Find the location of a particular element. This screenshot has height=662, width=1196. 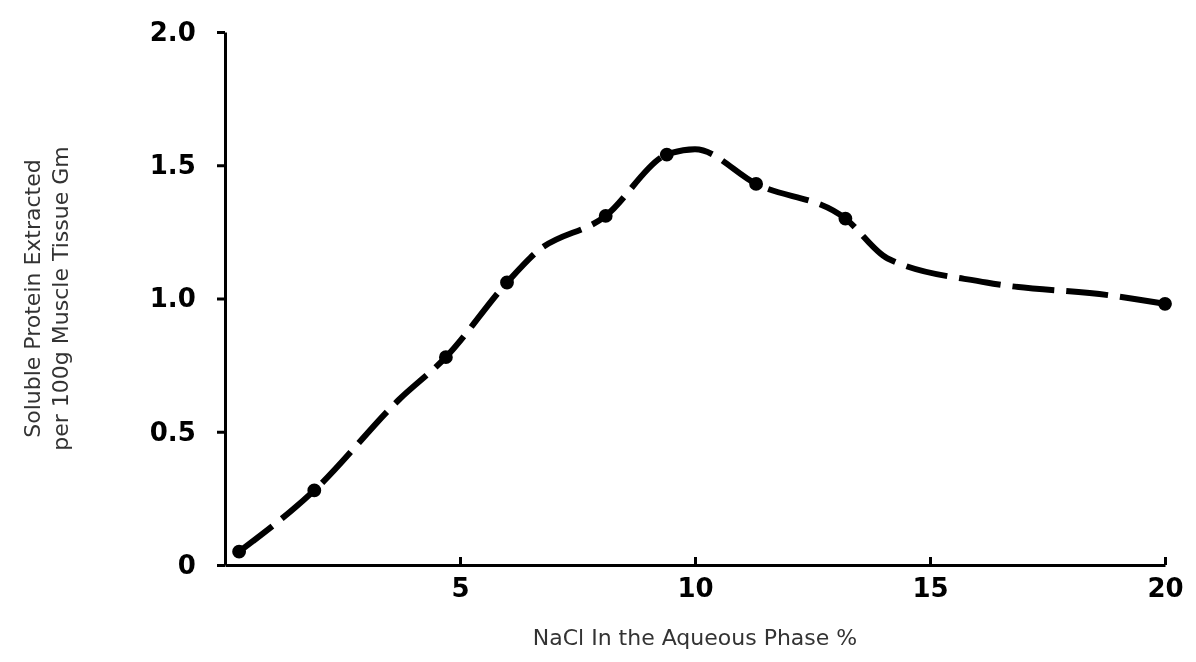

y-tick-label: 2.0 is located at coordinates (172, 31).